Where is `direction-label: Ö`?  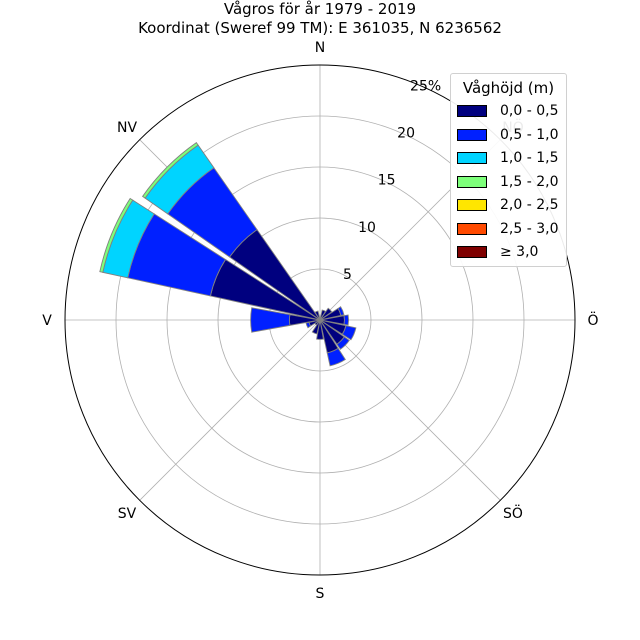 direction-label: Ö is located at coordinates (592, 320).